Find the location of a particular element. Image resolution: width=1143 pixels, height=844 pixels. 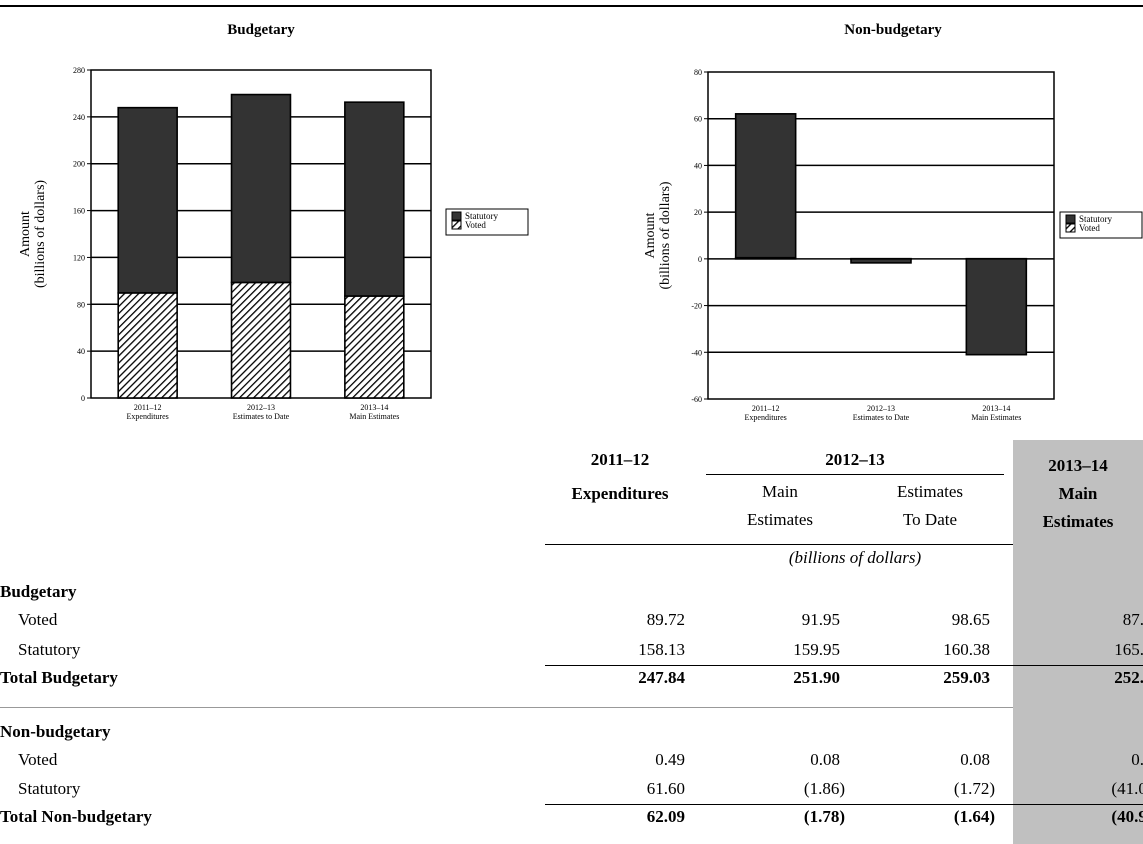

y-tick-label: -40 is located at coordinates (696, 352).